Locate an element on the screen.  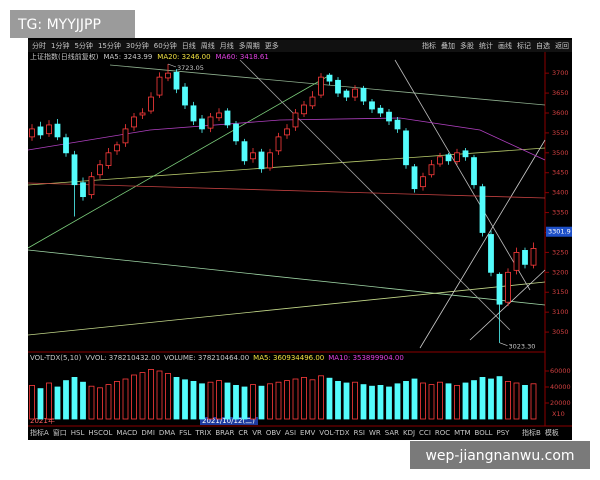
period-tab: 5分钟 is located at coordinates (83, 45).